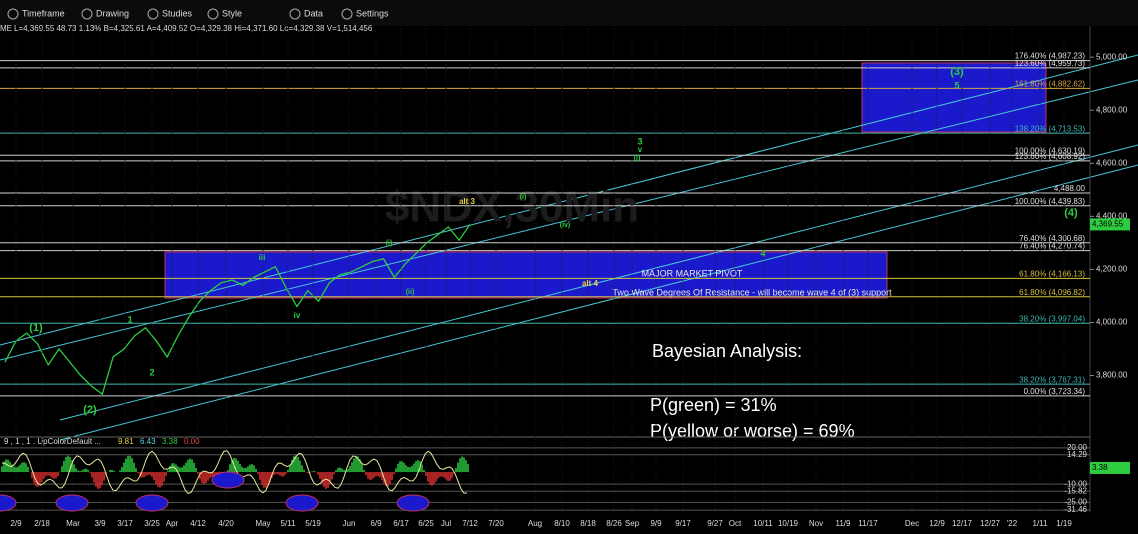 The image size is (1138, 534). Describe the element at coordinates (590, 283) in the screenshot. I see `wave-label: alt 4` at that location.